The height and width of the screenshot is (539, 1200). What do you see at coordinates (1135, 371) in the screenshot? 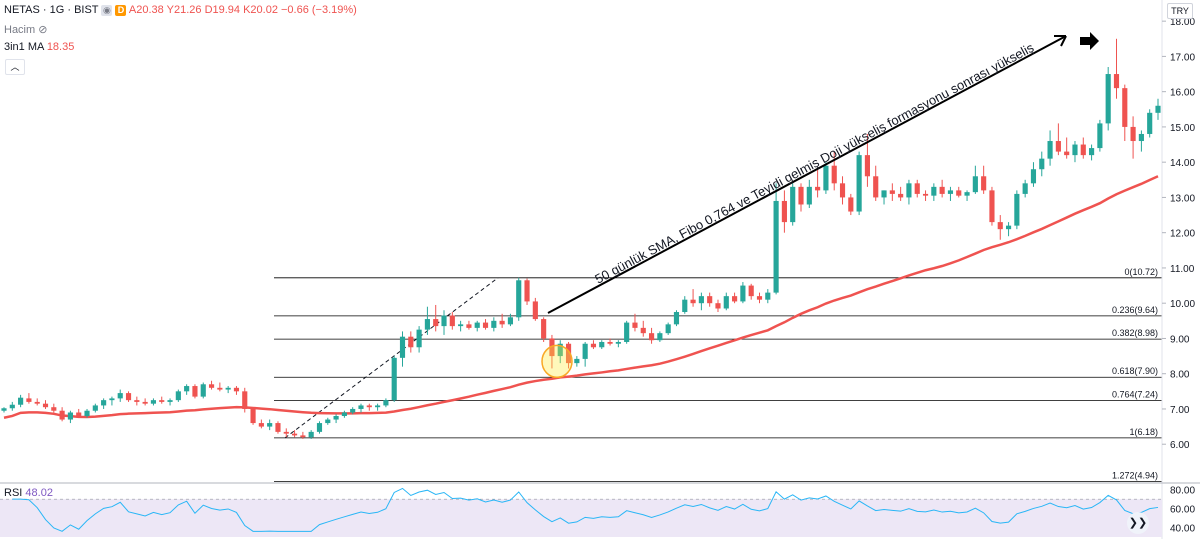
I see `fibo-level-label: 0.618(7.90)` at bounding box center [1135, 371].